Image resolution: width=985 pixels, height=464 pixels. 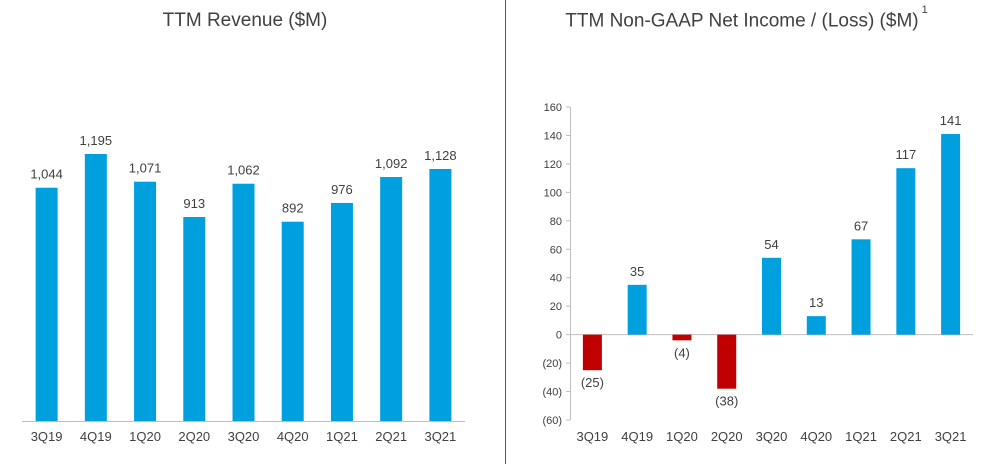 I want to click on revenue-x-tick-label: 4Q19, so click(x=96, y=436).